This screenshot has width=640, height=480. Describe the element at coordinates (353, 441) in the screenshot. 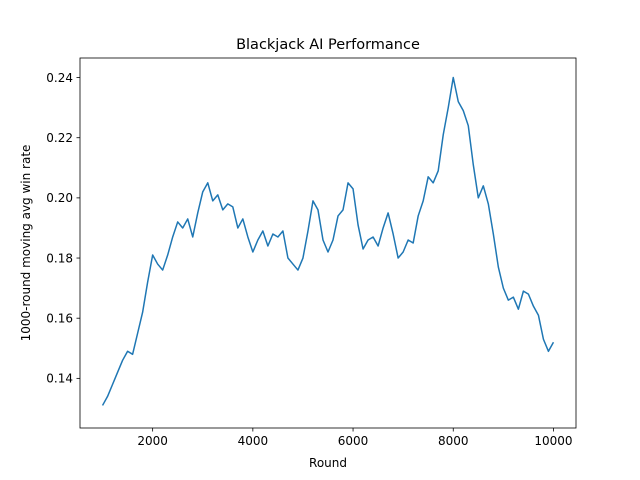

I see `x-tick-label: 6000` at that location.